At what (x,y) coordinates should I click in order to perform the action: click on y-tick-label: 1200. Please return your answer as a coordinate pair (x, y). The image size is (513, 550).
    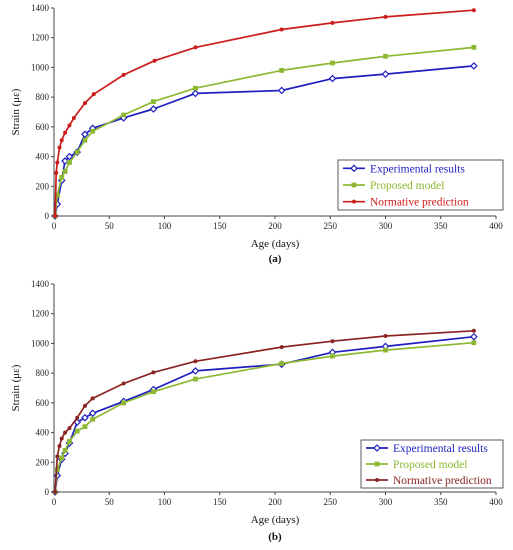
    Looking at the image, I should click on (40, 314).